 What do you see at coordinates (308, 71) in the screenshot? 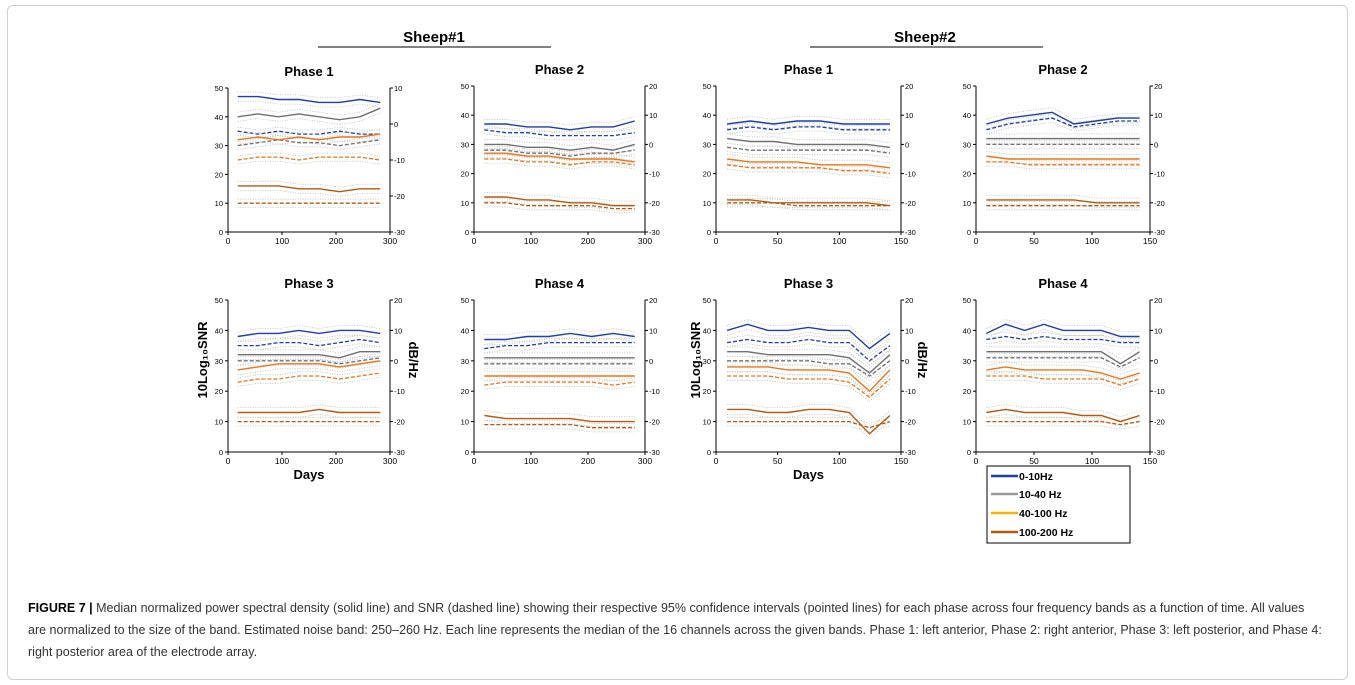
I see `panel-title: Phase 1` at bounding box center [308, 71].